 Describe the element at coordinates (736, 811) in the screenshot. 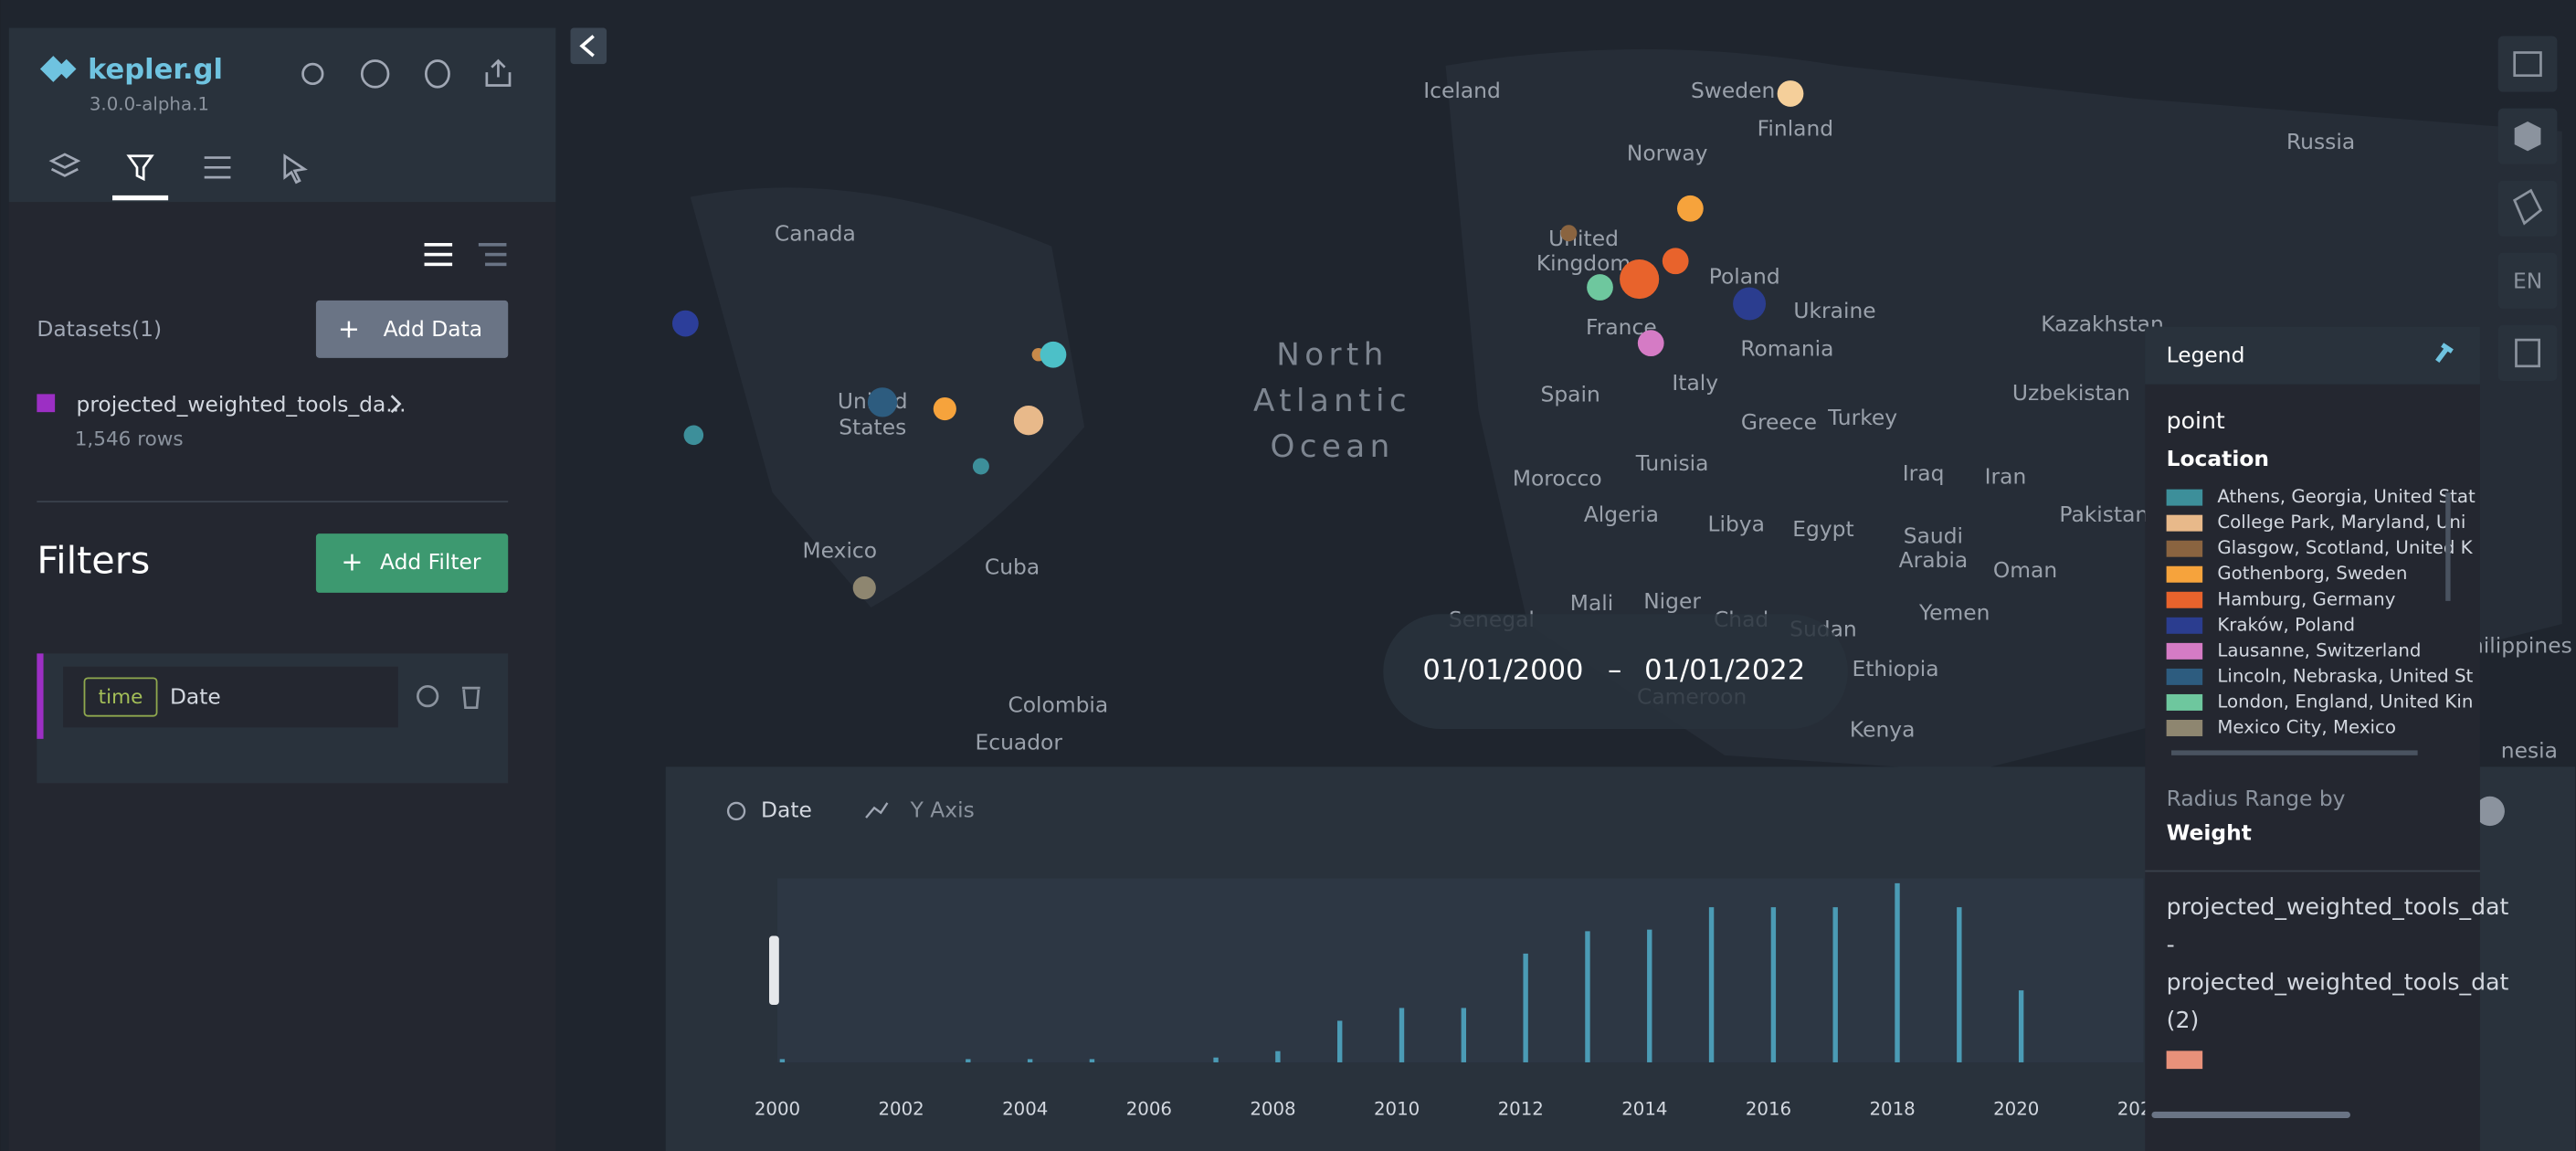

I see `clock-icon` at that location.